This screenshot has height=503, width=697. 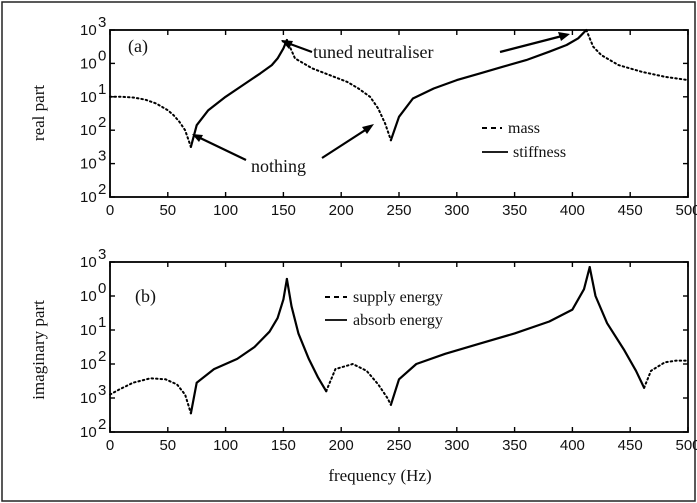 I want to click on panel-b-curve-segment-6-solid, so click(x=617, y=327).